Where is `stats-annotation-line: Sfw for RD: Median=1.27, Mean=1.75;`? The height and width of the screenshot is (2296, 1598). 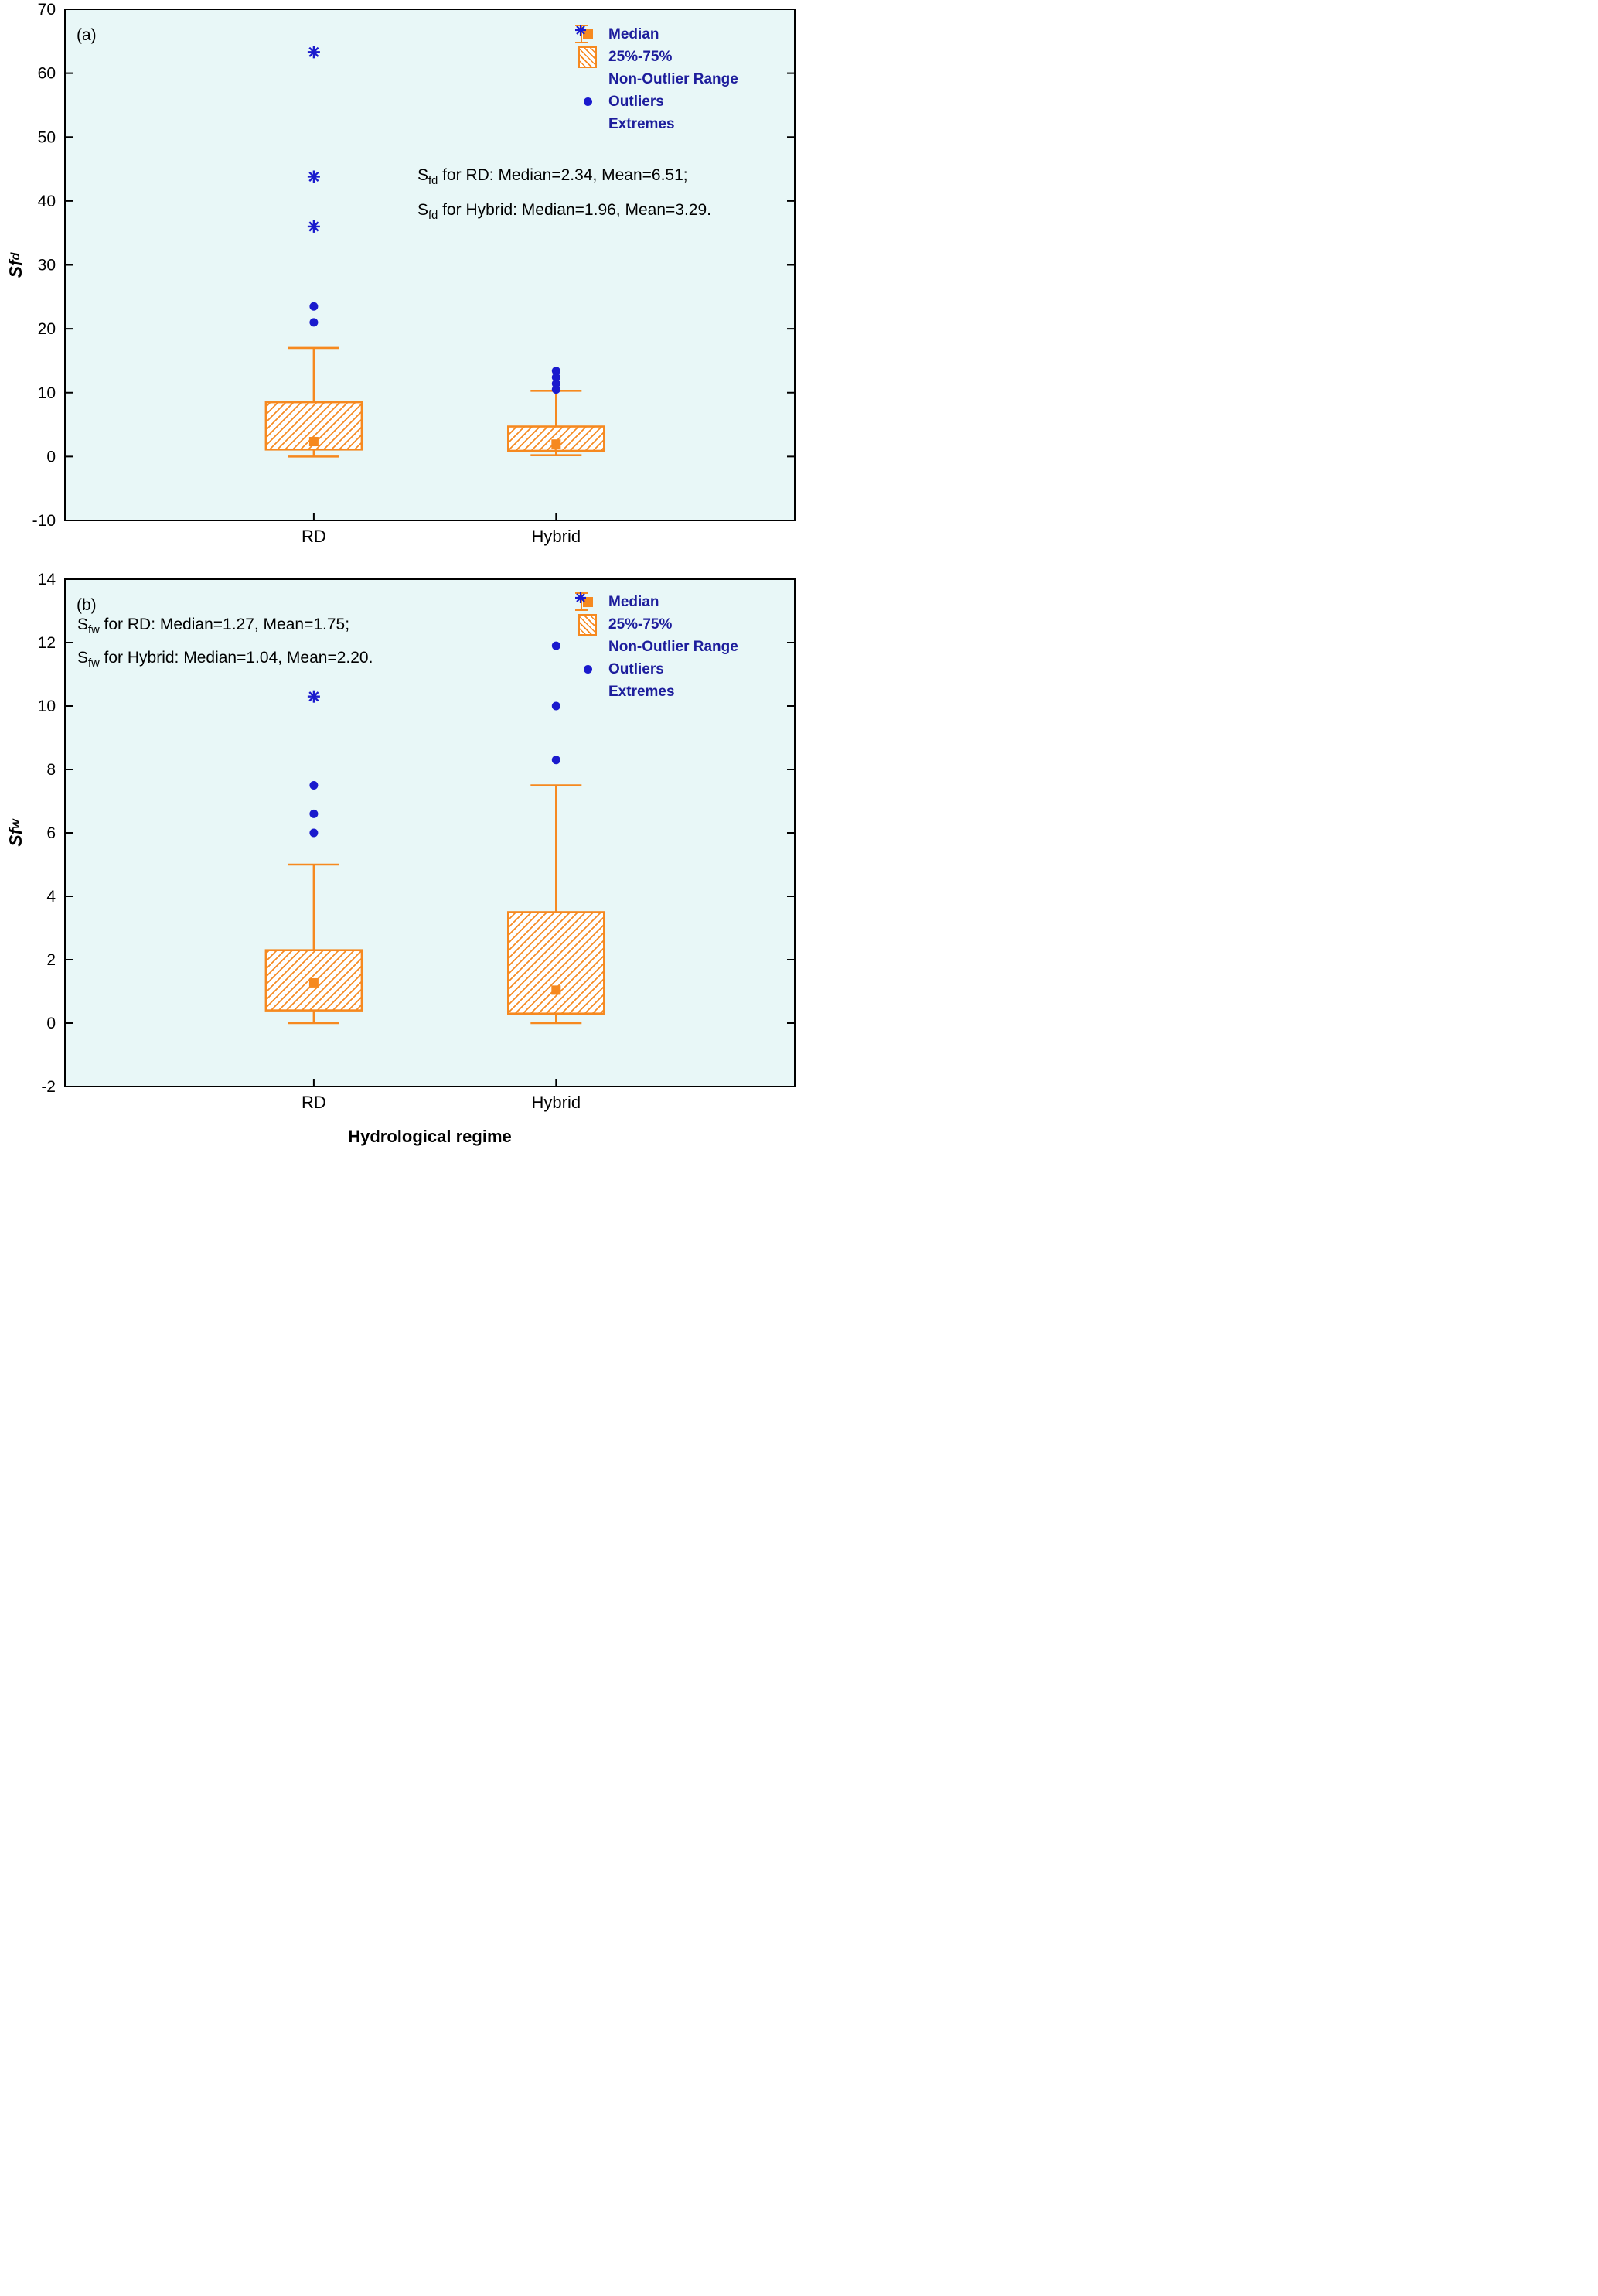
stats-annotation-line: Sfw for RD: Median=1.27, Mean=1.75; is located at coordinates (213, 626).